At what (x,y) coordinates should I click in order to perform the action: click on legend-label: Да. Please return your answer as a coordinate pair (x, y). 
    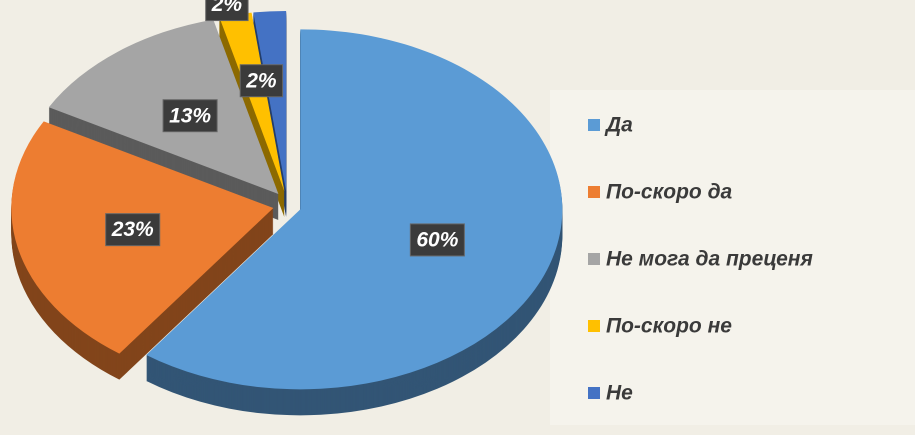
    Looking at the image, I should click on (618, 125).